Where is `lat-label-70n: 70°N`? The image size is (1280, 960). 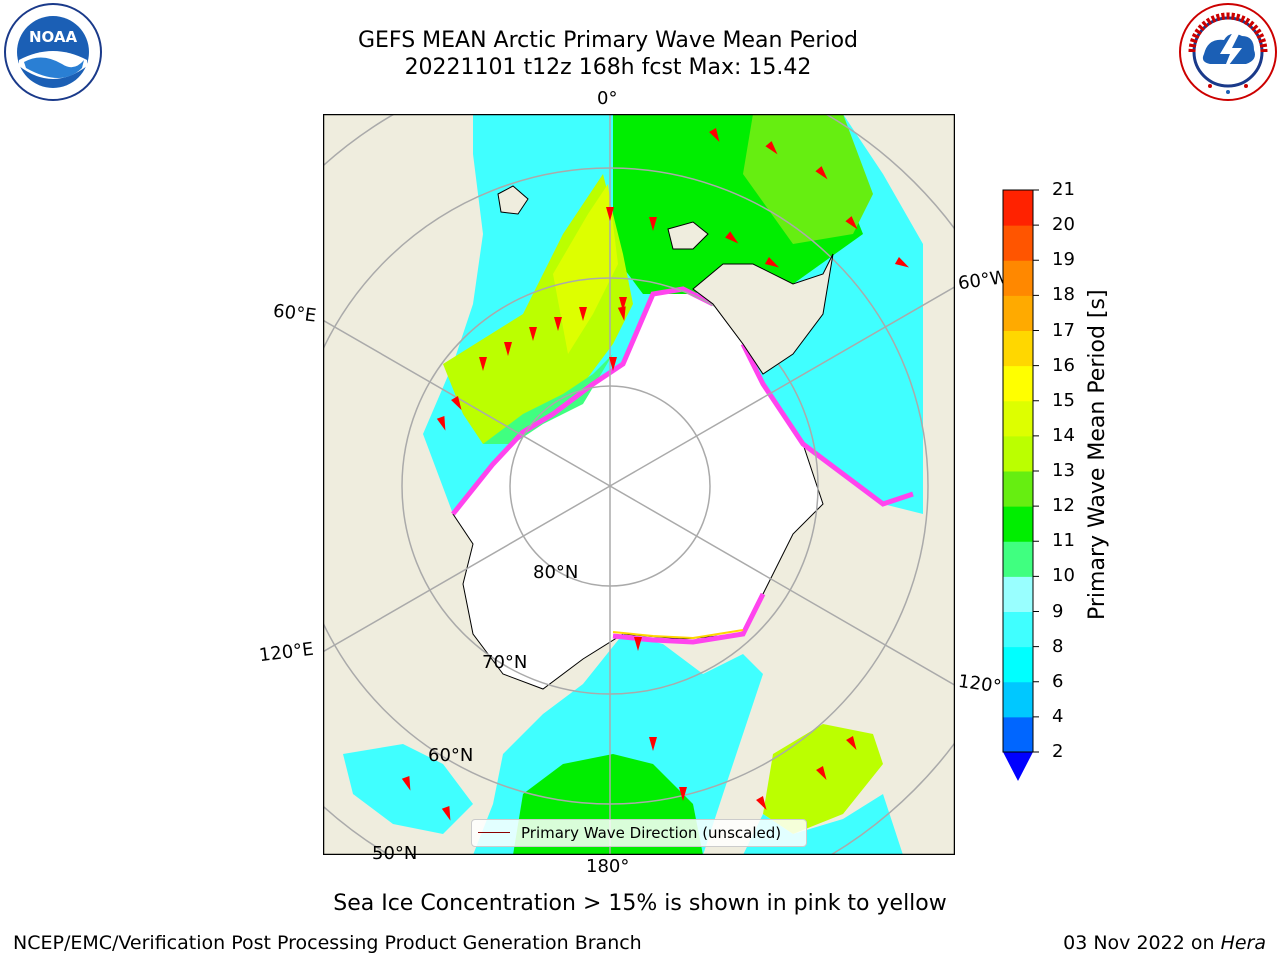 lat-label-70n: 70°N is located at coordinates (505, 662).